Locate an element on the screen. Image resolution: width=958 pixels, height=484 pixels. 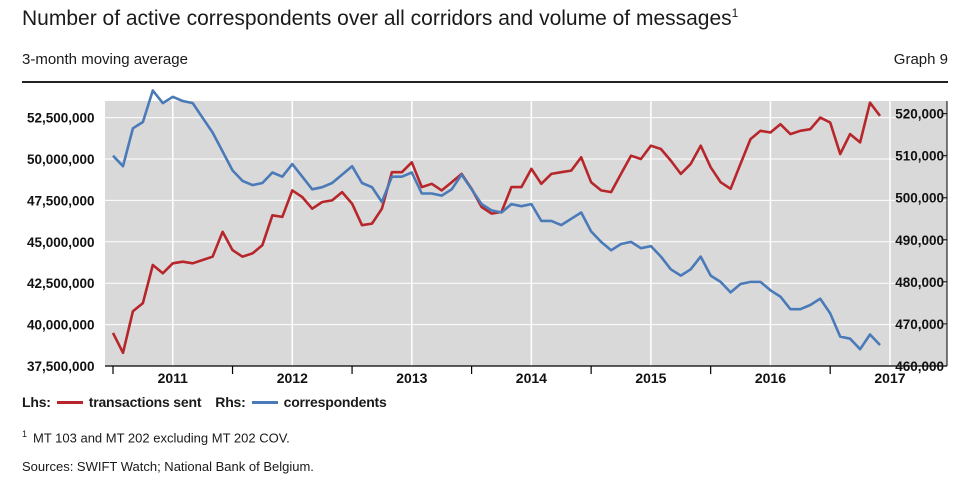
y-left-tick-label: 40,000,000 is located at coordinates (61, 325).